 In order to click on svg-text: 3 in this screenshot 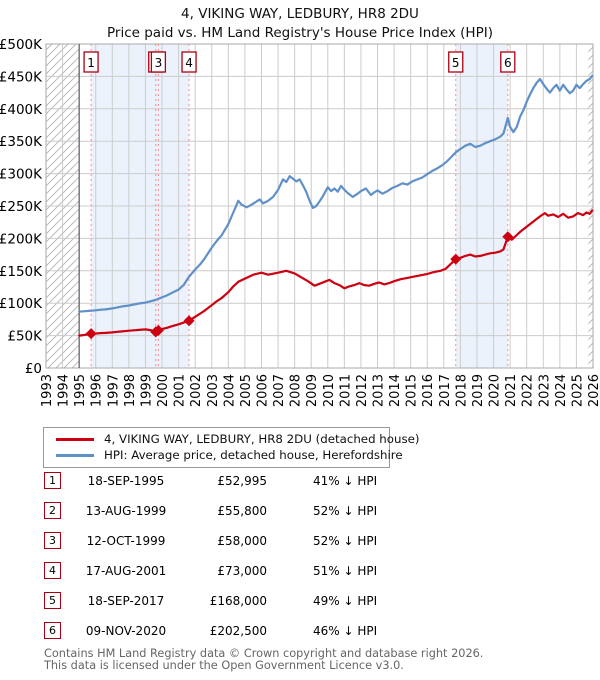, I will do `click(159, 63)`.